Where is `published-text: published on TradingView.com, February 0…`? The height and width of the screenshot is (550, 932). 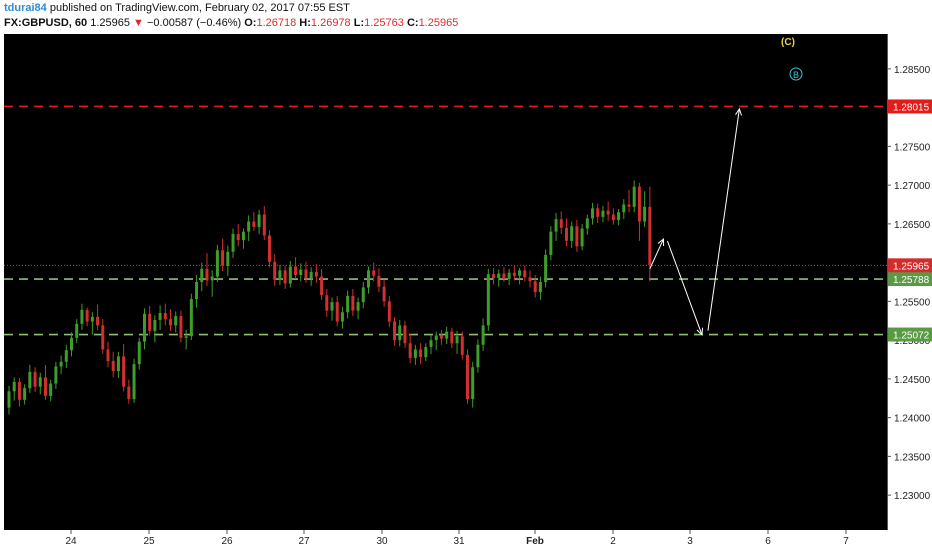
published-text: published on TradingView.com, February 0… is located at coordinates (199, 8).